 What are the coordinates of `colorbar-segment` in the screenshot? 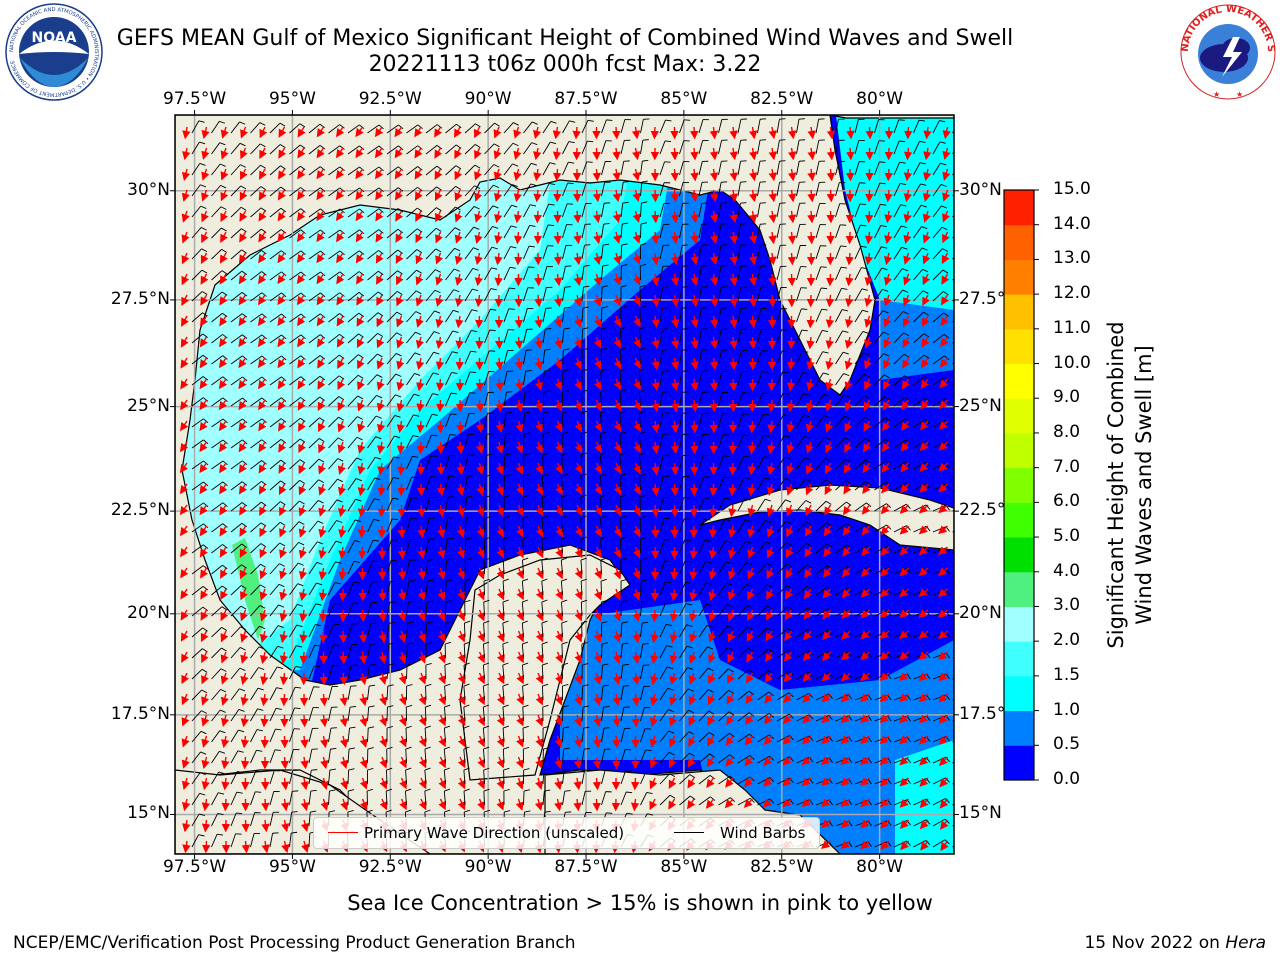 It's located at (1019, 208).